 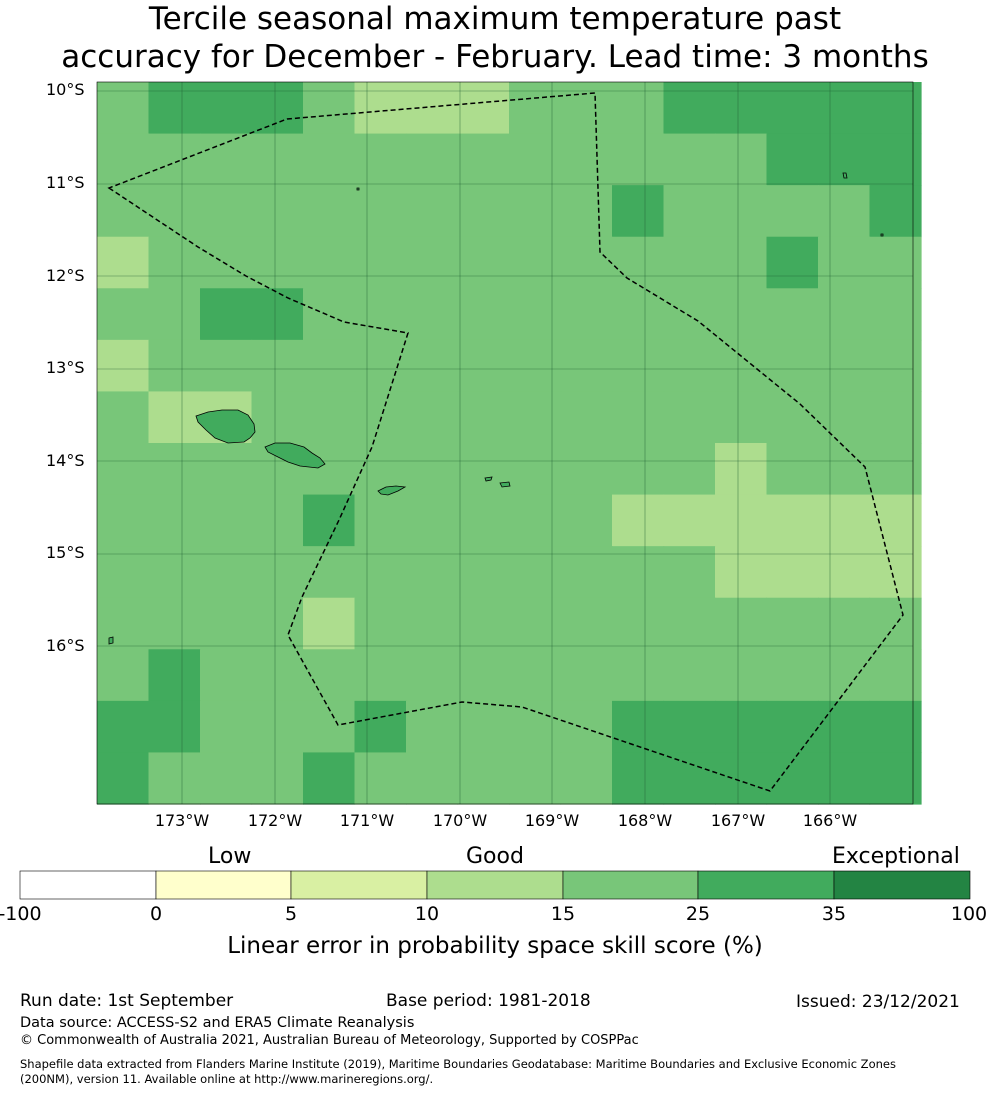 What do you see at coordinates (275, 820) in the screenshot?
I see `lon-label-172w: 172°W` at bounding box center [275, 820].